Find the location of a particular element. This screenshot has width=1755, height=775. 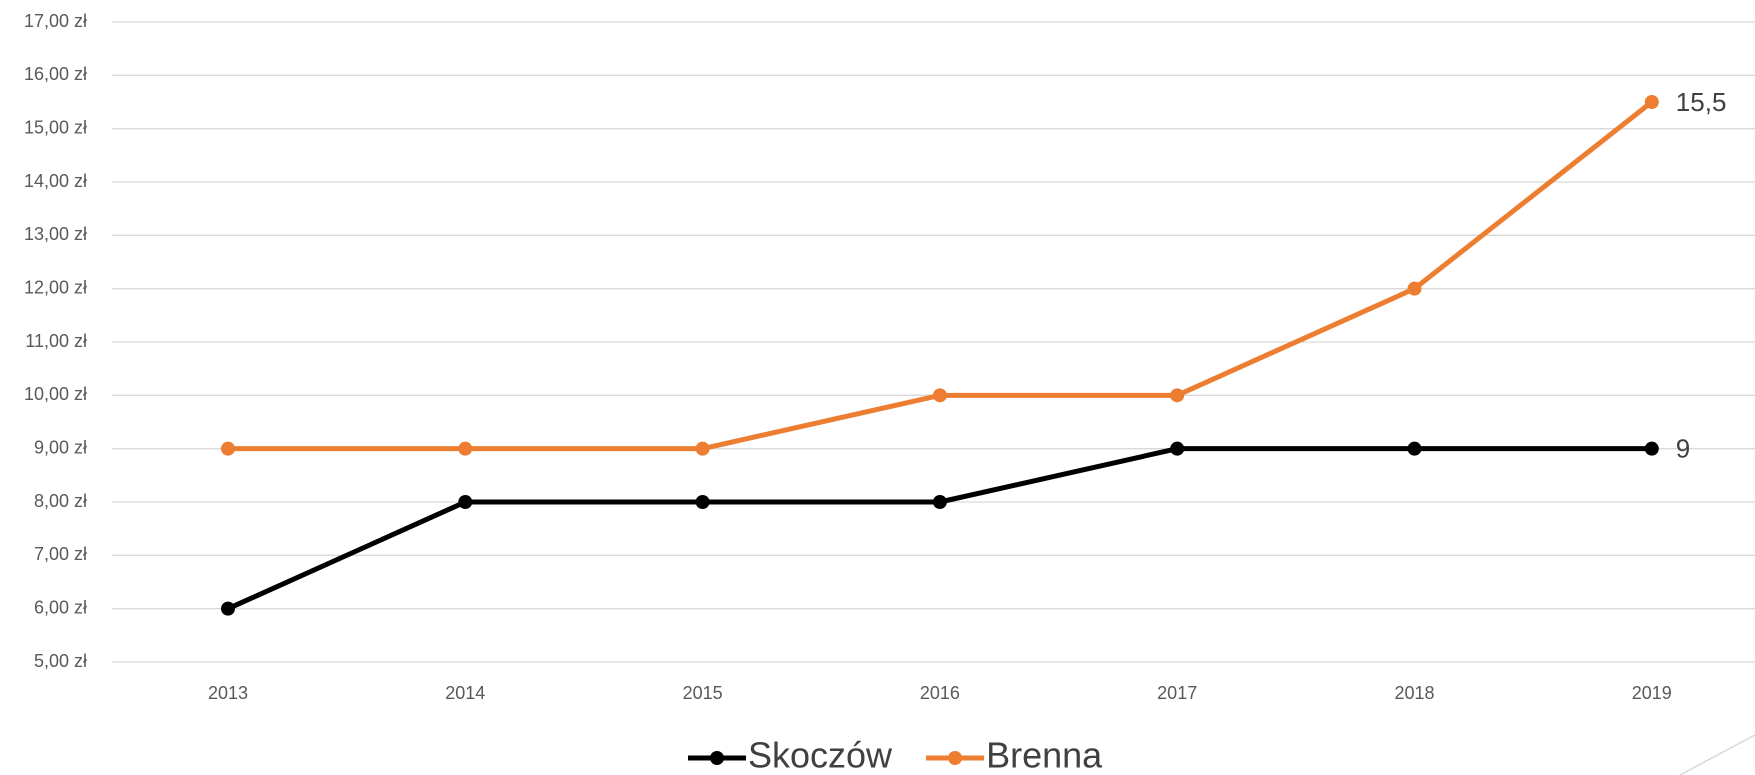

y-tick-label: 15,00 zł is located at coordinates (55, 127).